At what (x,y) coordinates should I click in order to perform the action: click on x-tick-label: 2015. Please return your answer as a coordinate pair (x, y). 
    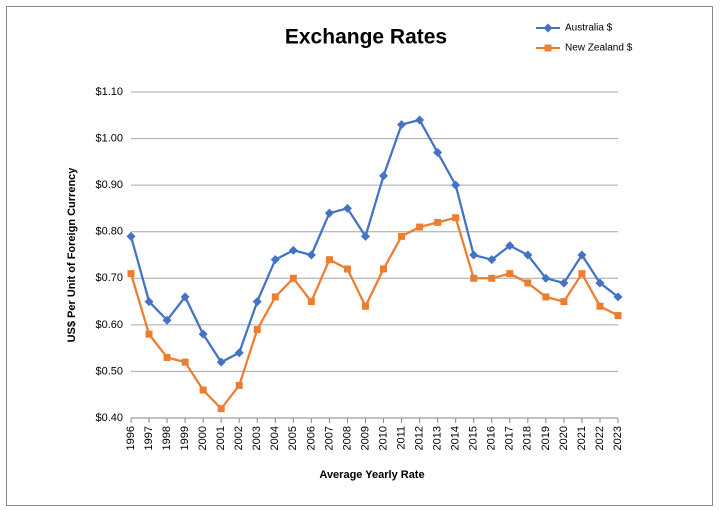
    Looking at the image, I should click on (474, 438).